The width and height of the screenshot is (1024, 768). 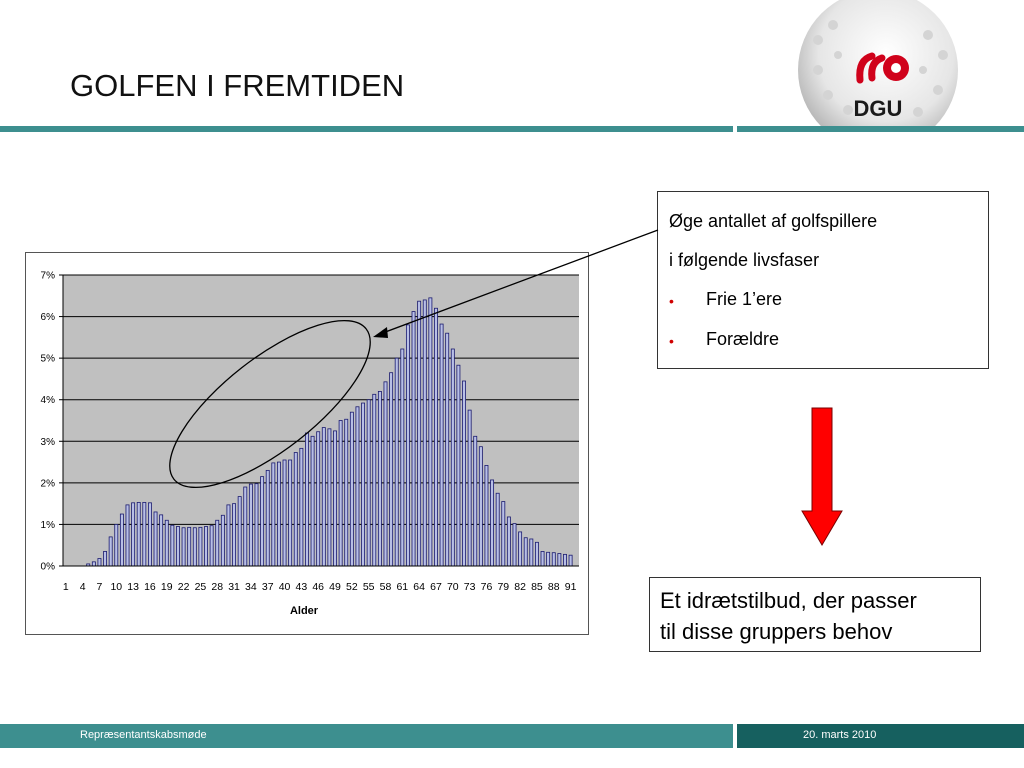 I want to click on x-axis-label: Alder, so click(x=304, y=611).